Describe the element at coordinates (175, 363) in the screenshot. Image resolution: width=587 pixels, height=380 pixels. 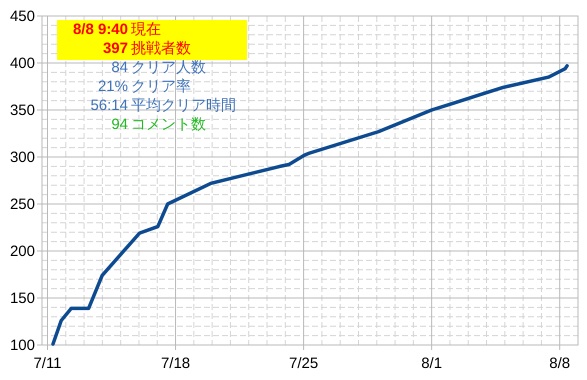
I see `x-tick-label: 7/18` at that location.